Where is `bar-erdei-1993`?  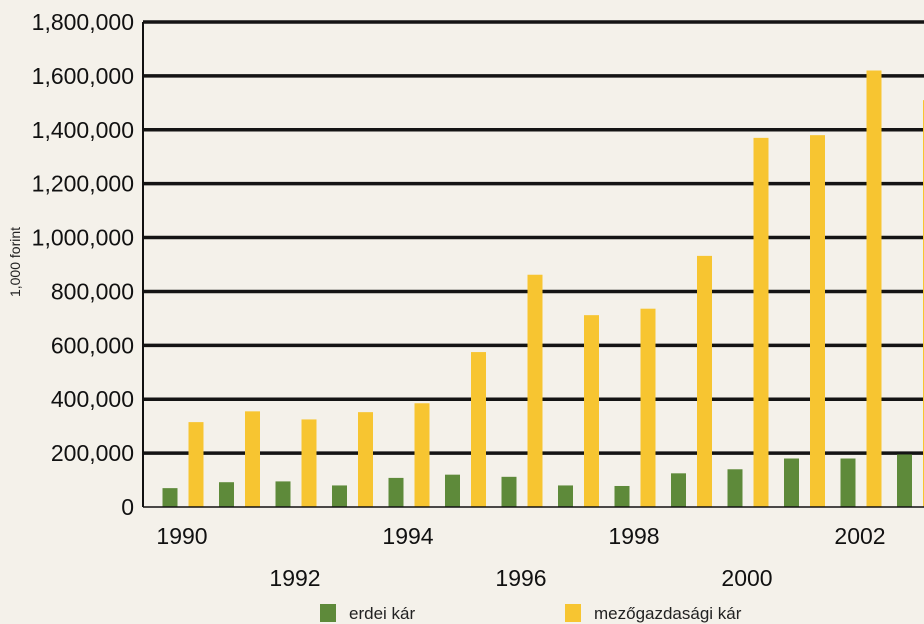 bar-erdei-1993 is located at coordinates (339, 496).